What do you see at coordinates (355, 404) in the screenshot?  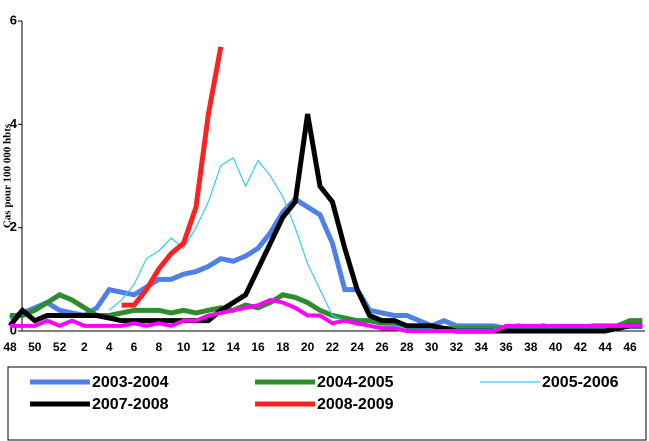 I see `legend-label: 2008-2009` at bounding box center [355, 404].